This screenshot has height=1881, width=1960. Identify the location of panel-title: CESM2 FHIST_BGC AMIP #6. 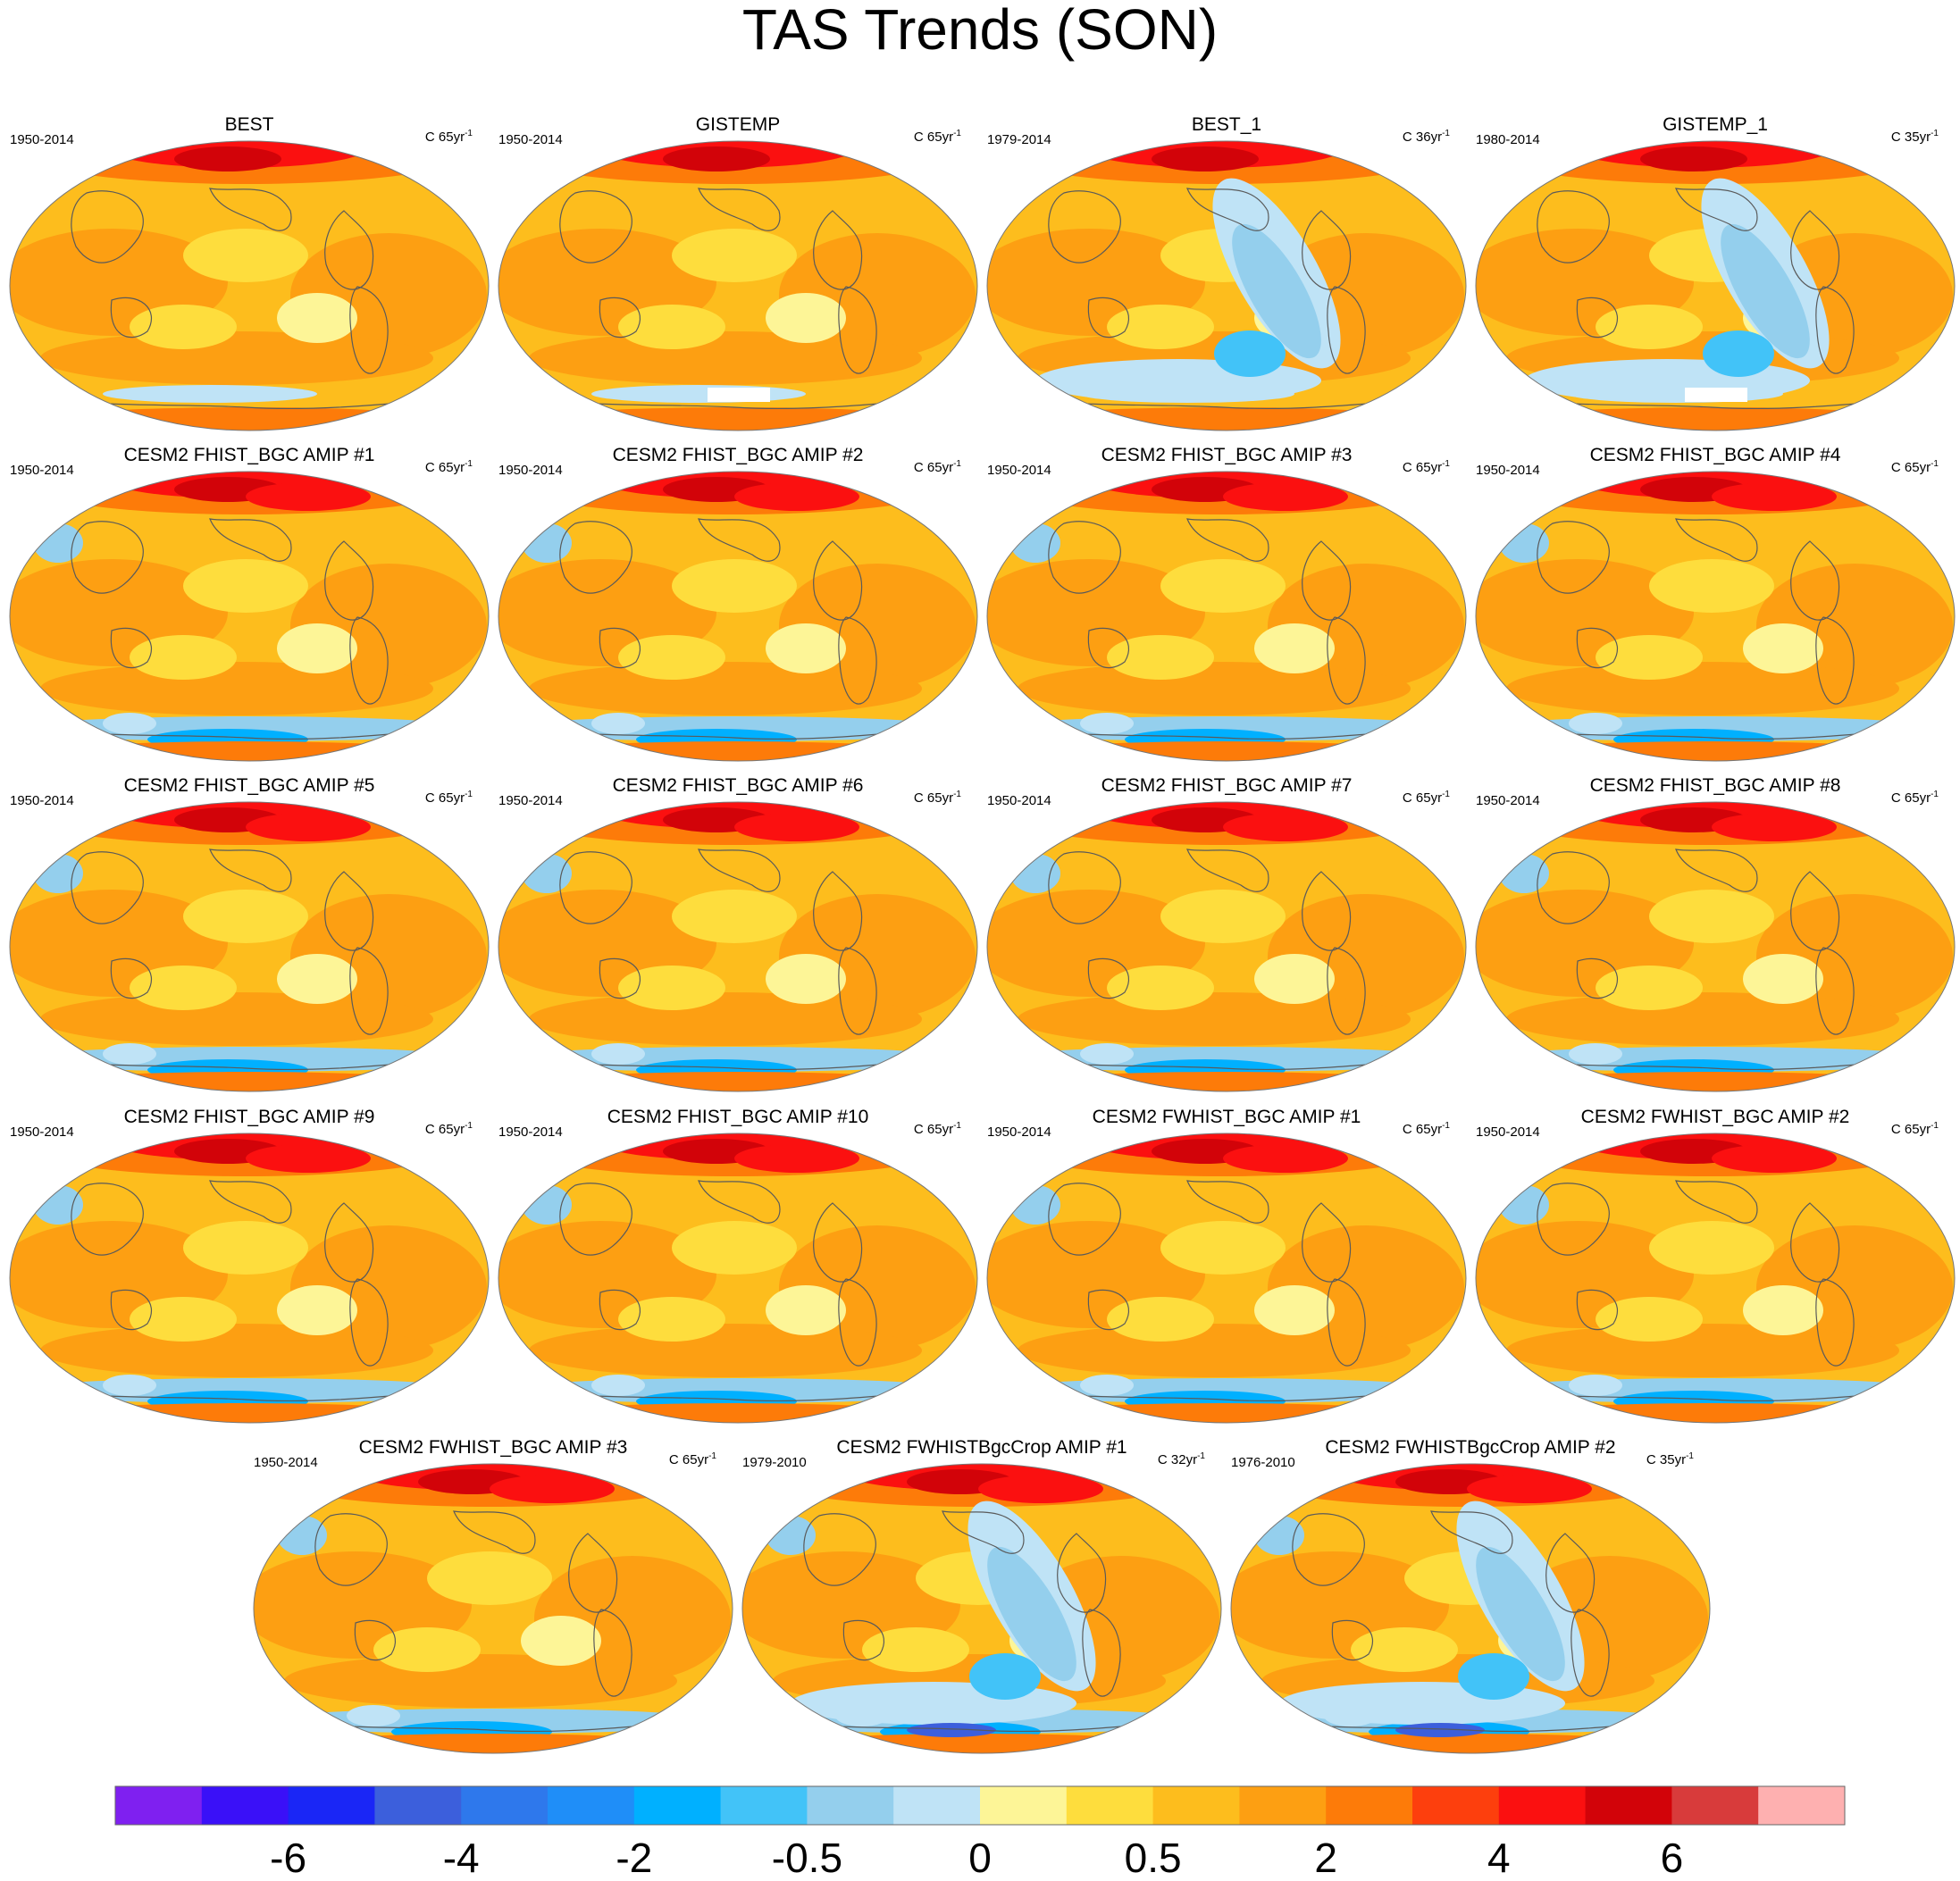
(738, 785).